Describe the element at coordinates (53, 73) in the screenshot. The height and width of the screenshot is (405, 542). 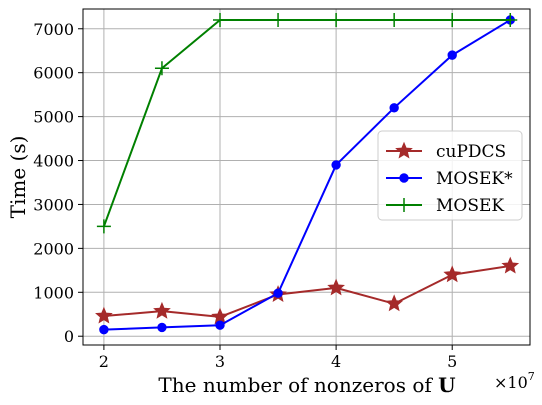
I see `y-tick-label: 6000` at that location.